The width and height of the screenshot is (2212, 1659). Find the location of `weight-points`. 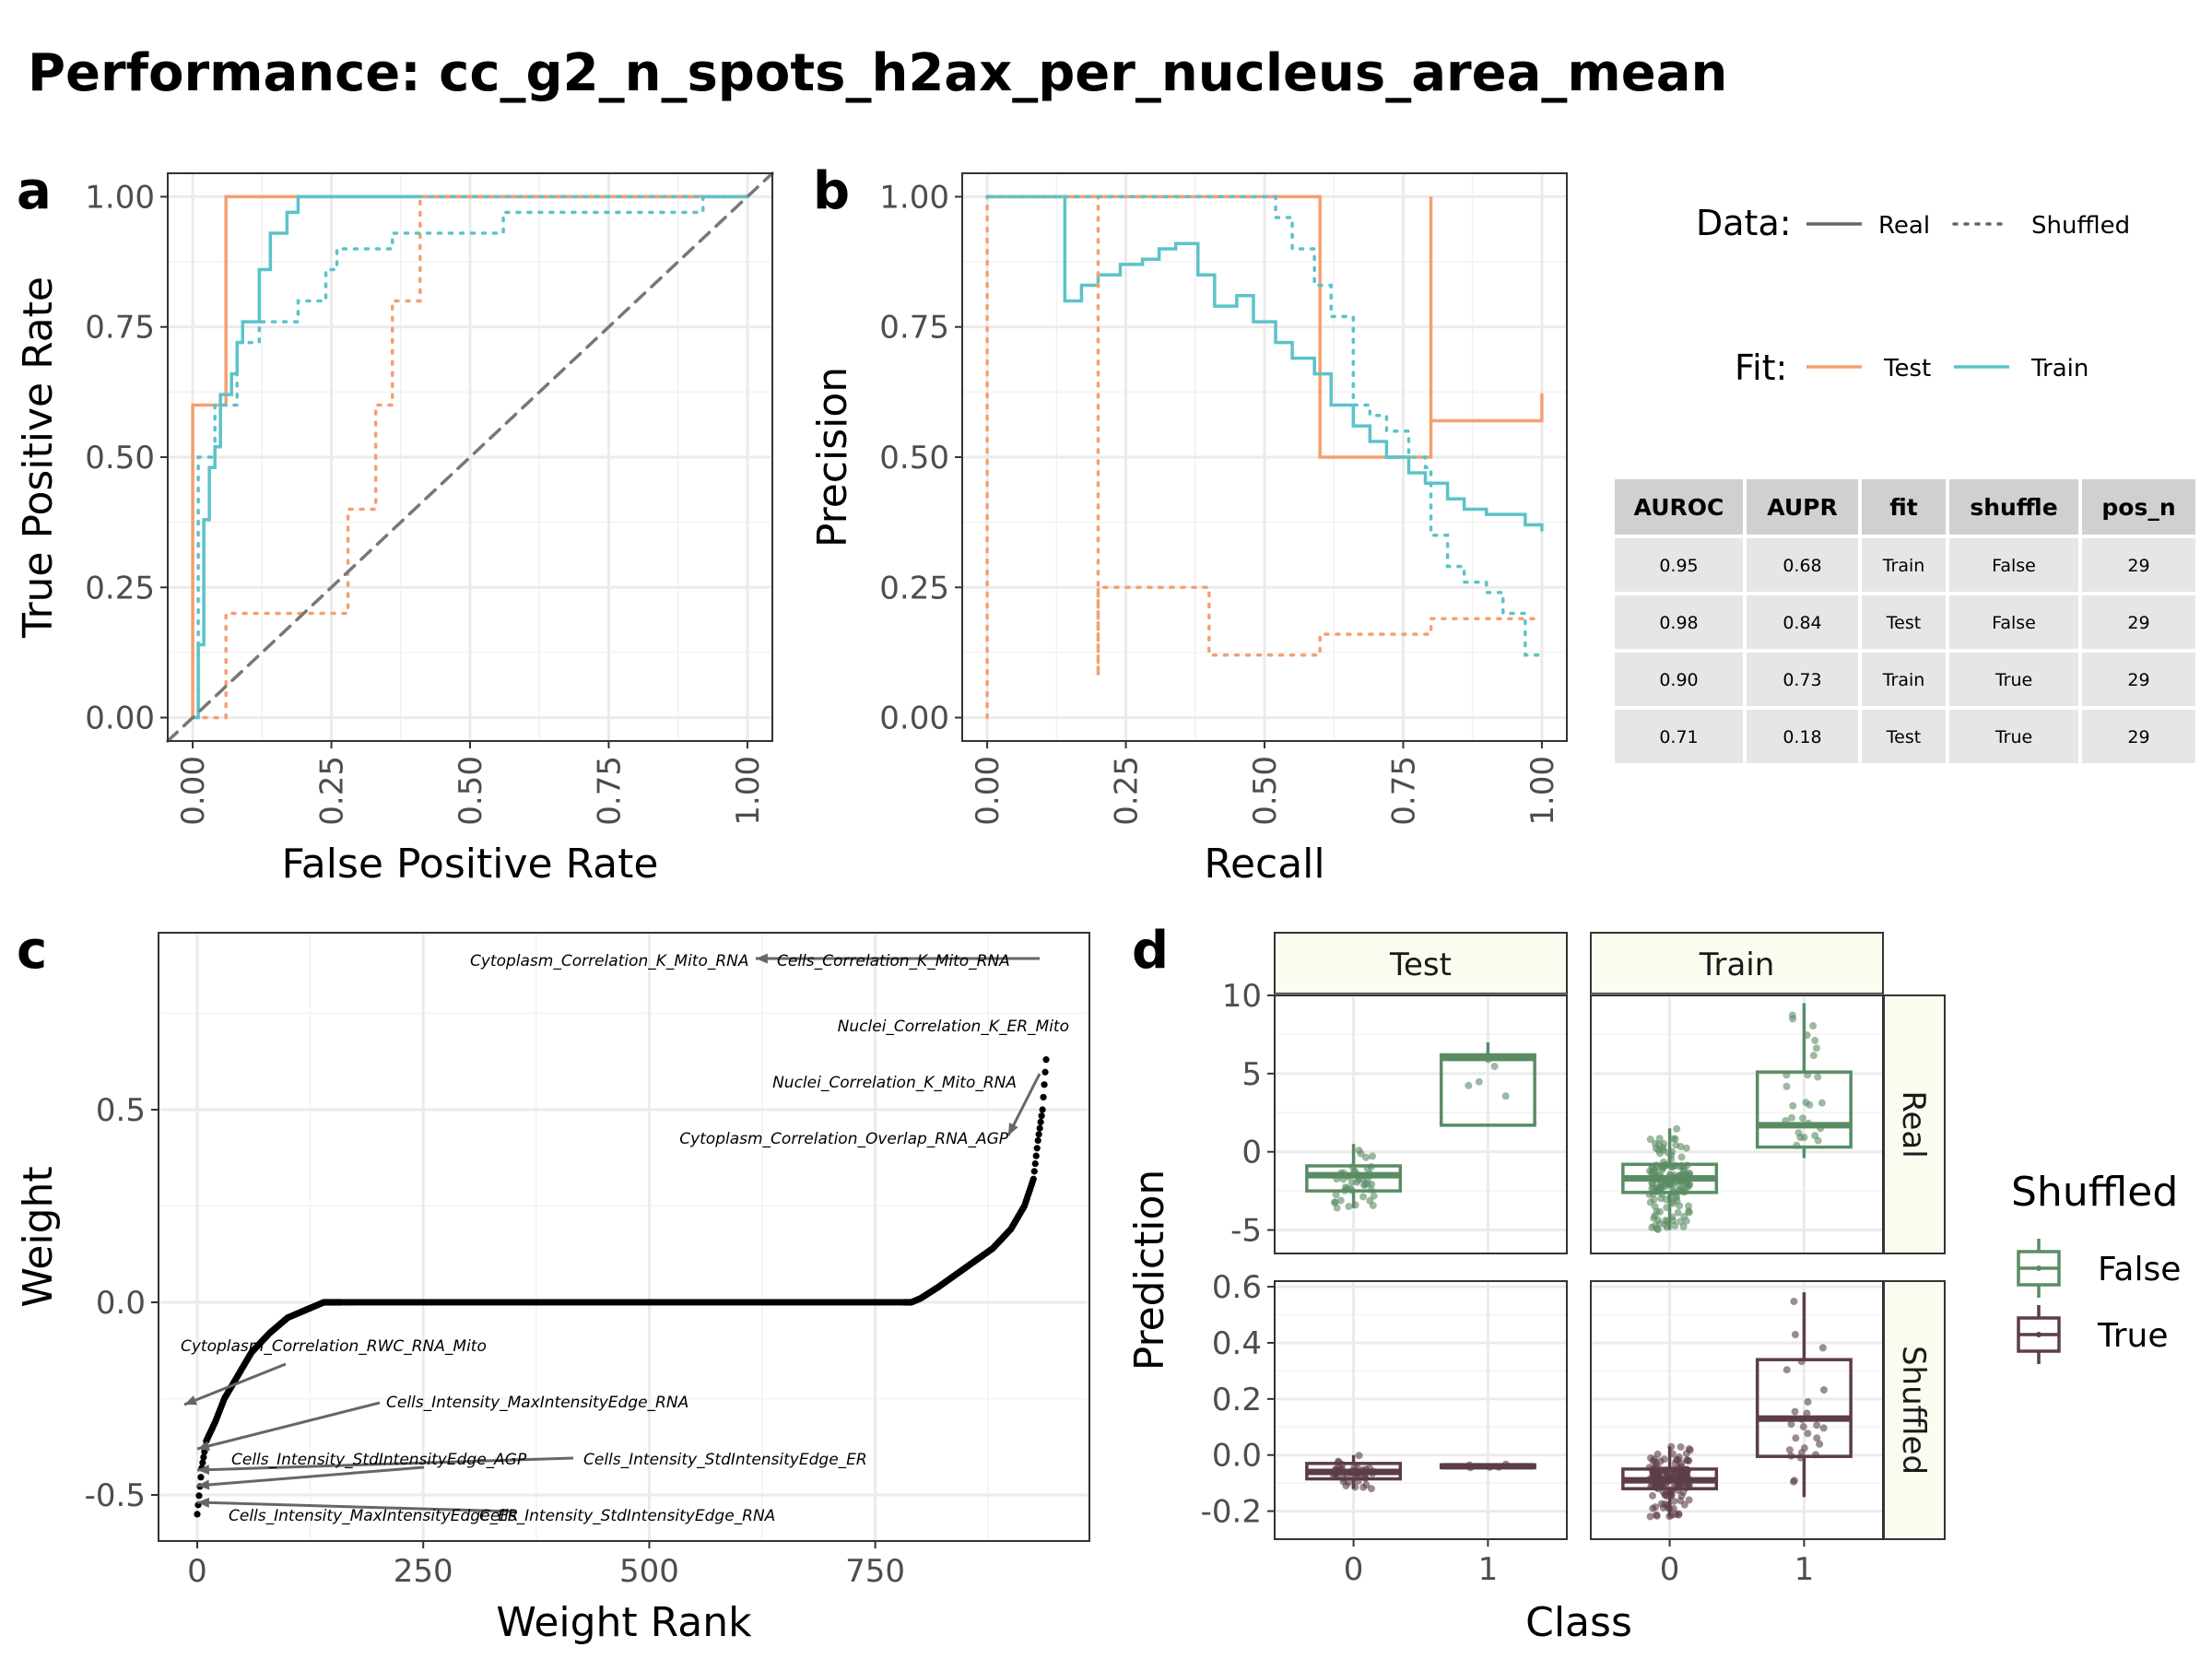

weight-points is located at coordinates (622, 1287).